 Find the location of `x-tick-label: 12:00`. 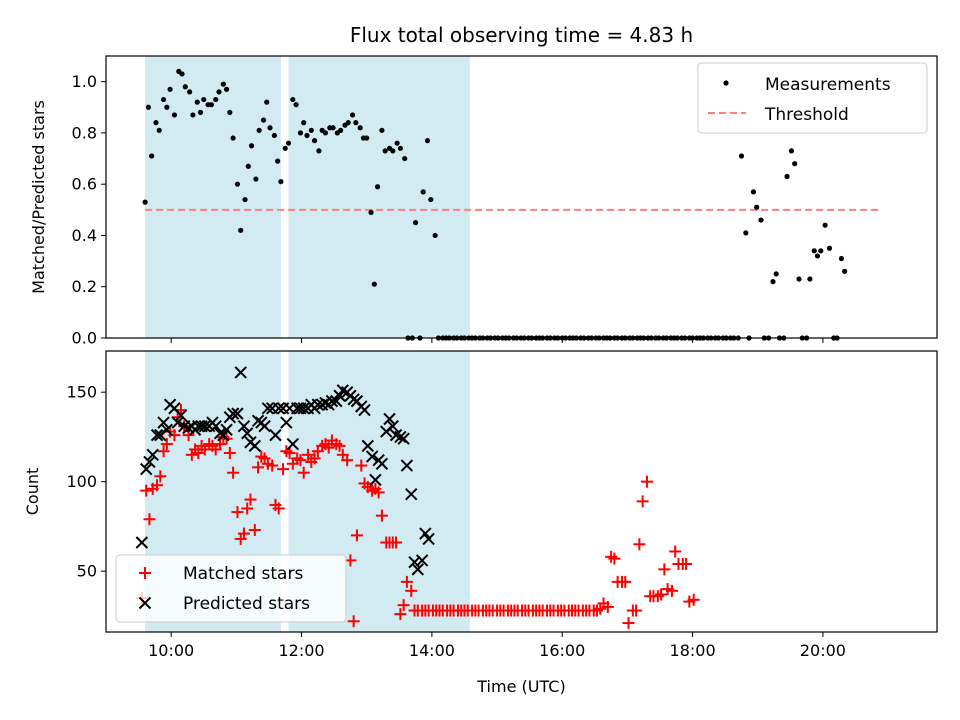

x-tick-label: 12:00 is located at coordinates (301, 650).